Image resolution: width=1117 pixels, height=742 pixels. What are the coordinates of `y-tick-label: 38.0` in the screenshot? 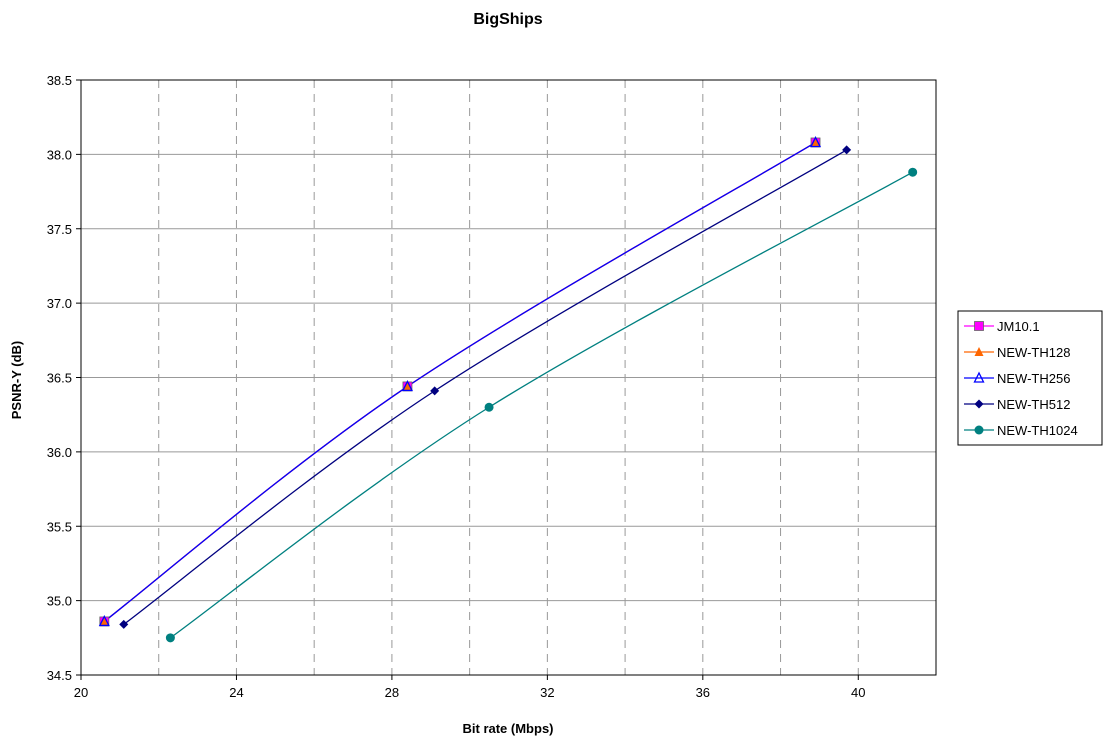 It's located at (59, 154).